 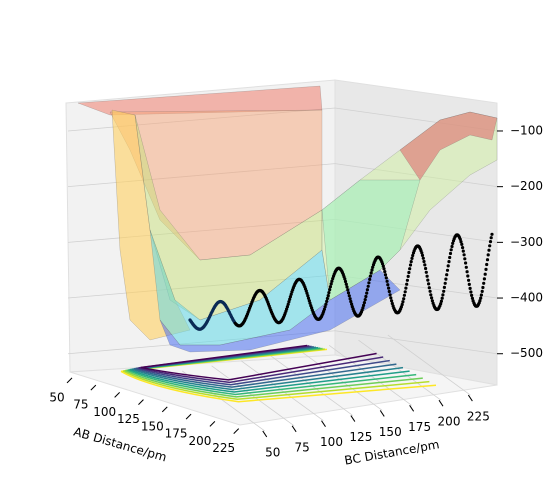 I want to click on z-tick-label: −500, so click(x=526, y=353).